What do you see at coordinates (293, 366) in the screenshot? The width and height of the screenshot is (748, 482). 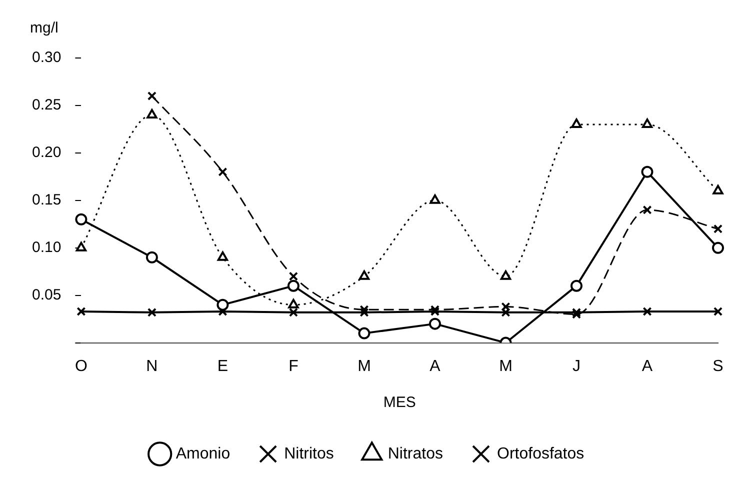 I see `x-tick-label: F` at bounding box center [293, 366].